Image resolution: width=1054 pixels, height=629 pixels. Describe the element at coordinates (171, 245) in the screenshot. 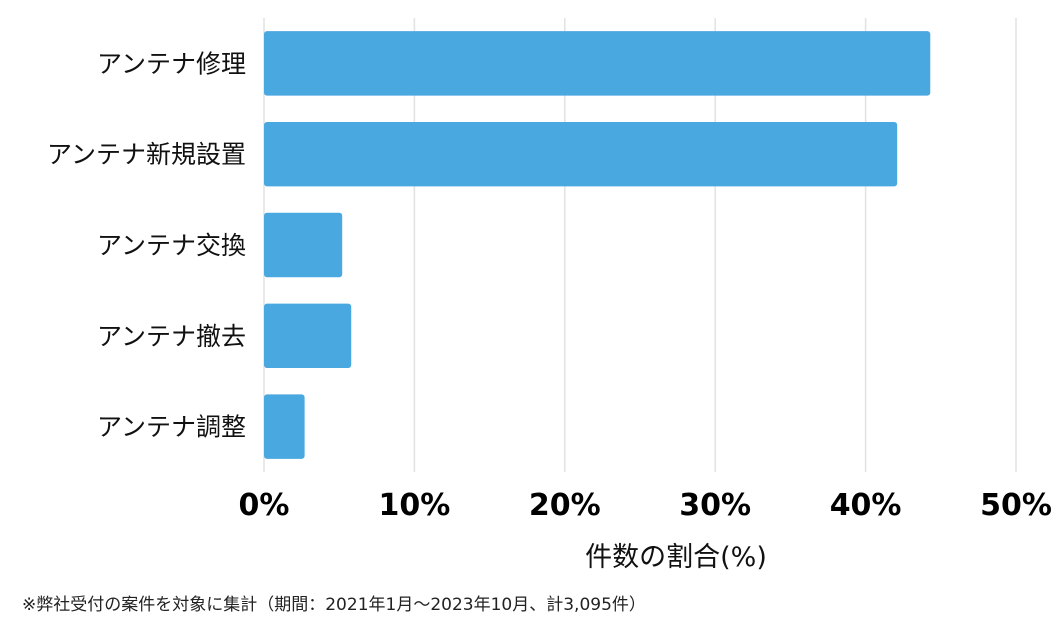

I see `category-label-2: アンテナ交換` at that location.